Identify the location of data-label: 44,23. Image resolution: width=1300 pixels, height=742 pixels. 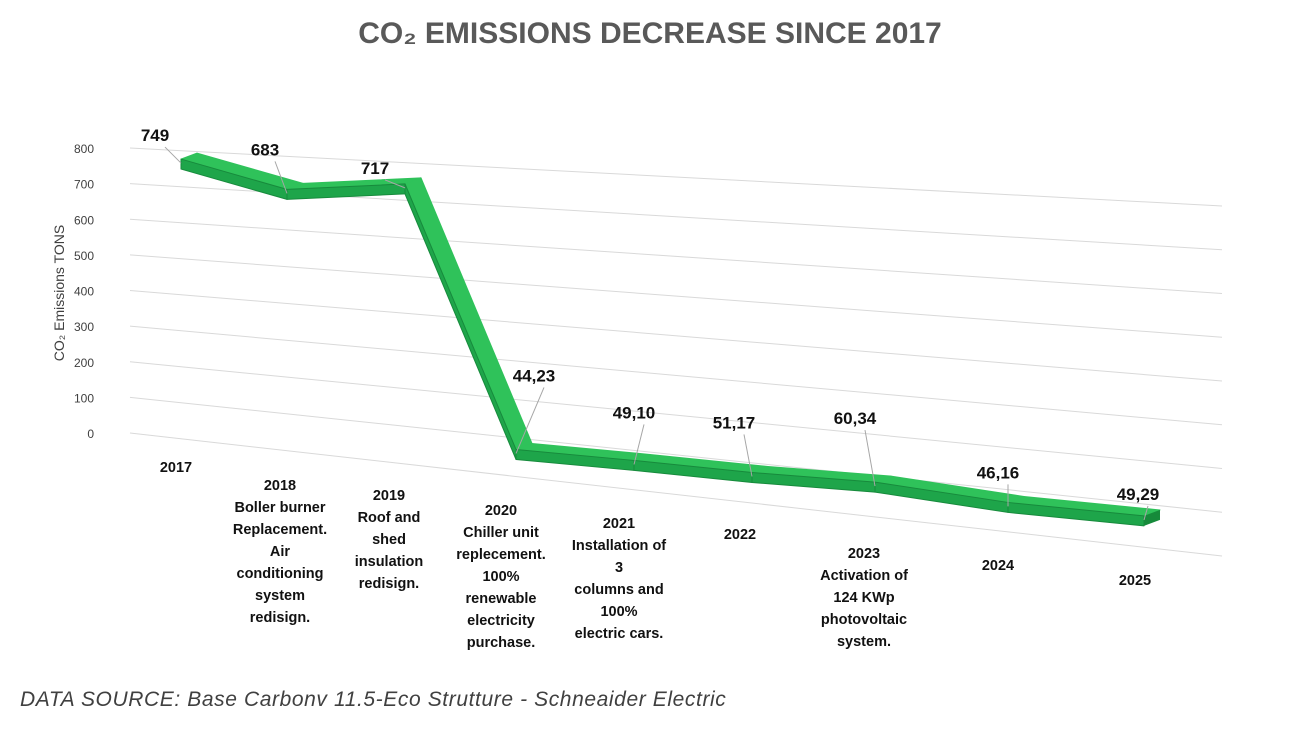
(534, 375).